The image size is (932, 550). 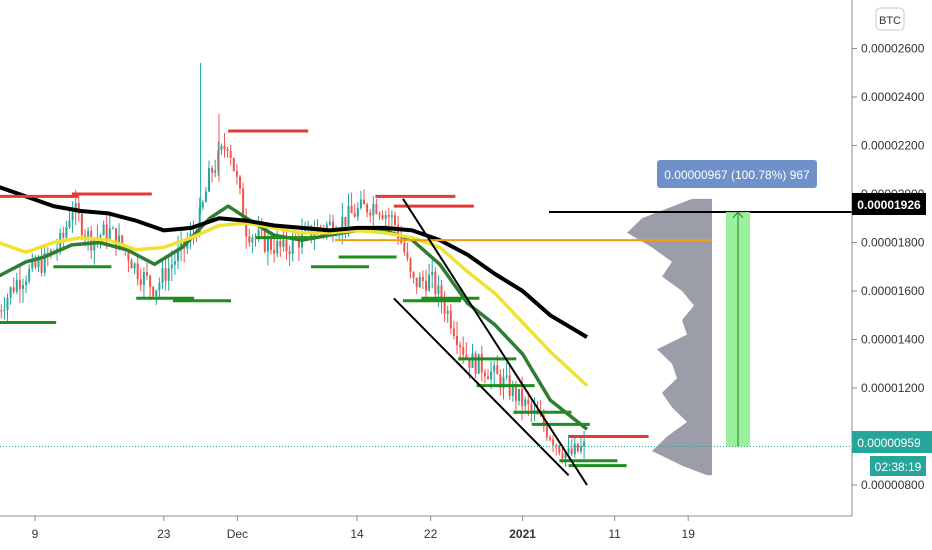 I want to click on currency-badge: BTC, so click(x=890, y=19).